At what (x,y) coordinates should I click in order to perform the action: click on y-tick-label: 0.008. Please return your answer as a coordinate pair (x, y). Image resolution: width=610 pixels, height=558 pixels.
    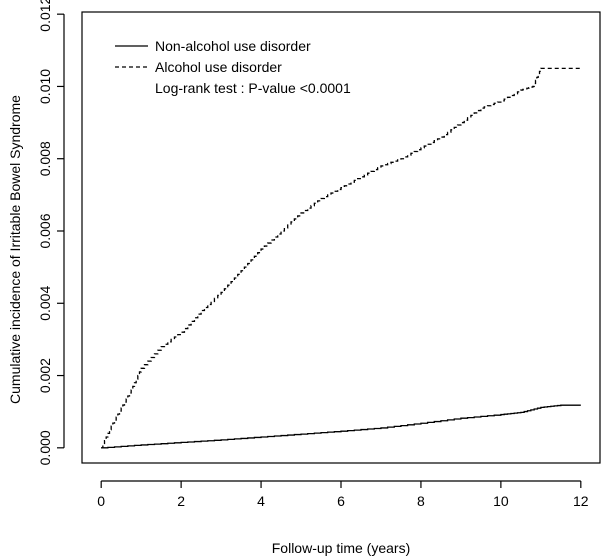
    Looking at the image, I should click on (45, 158).